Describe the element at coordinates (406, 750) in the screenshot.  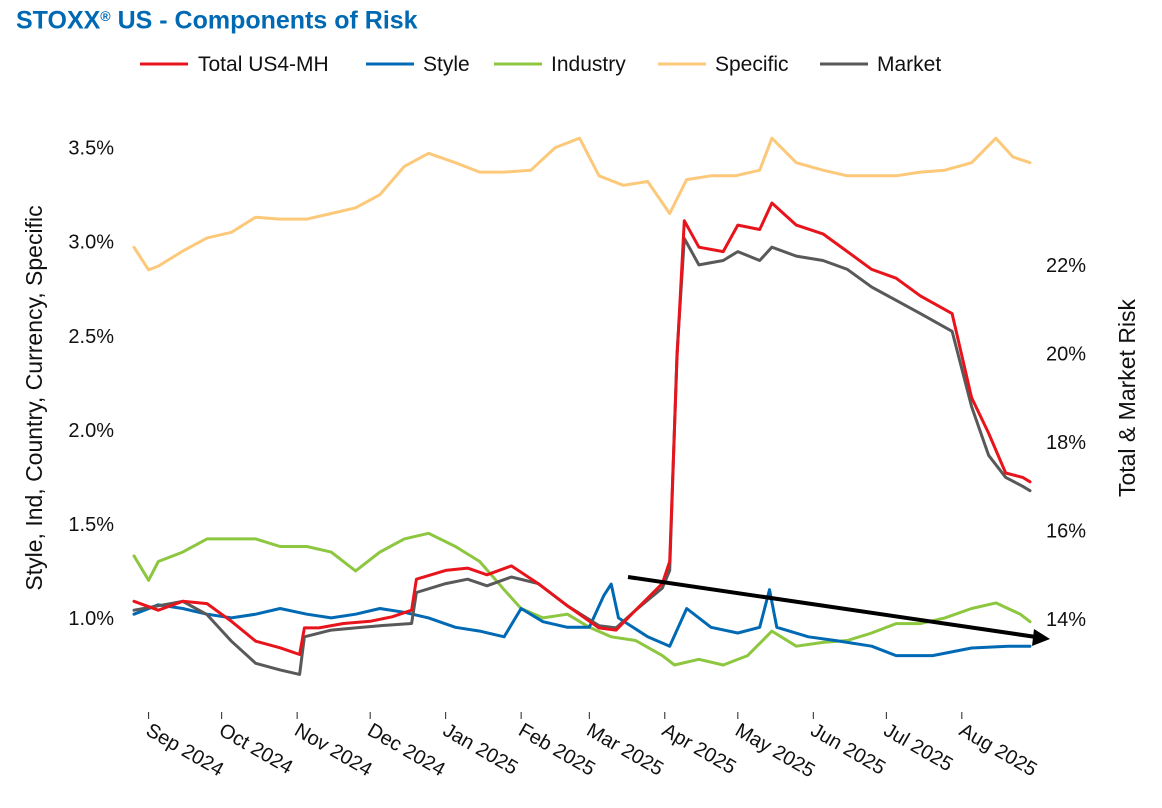
I see `x-tick-label: Dec 2024` at that location.